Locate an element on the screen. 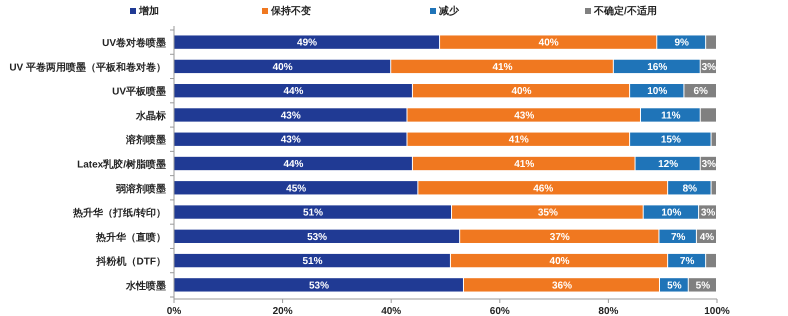 This screenshot has width=788, height=316. data-label: 36% is located at coordinates (562, 286).